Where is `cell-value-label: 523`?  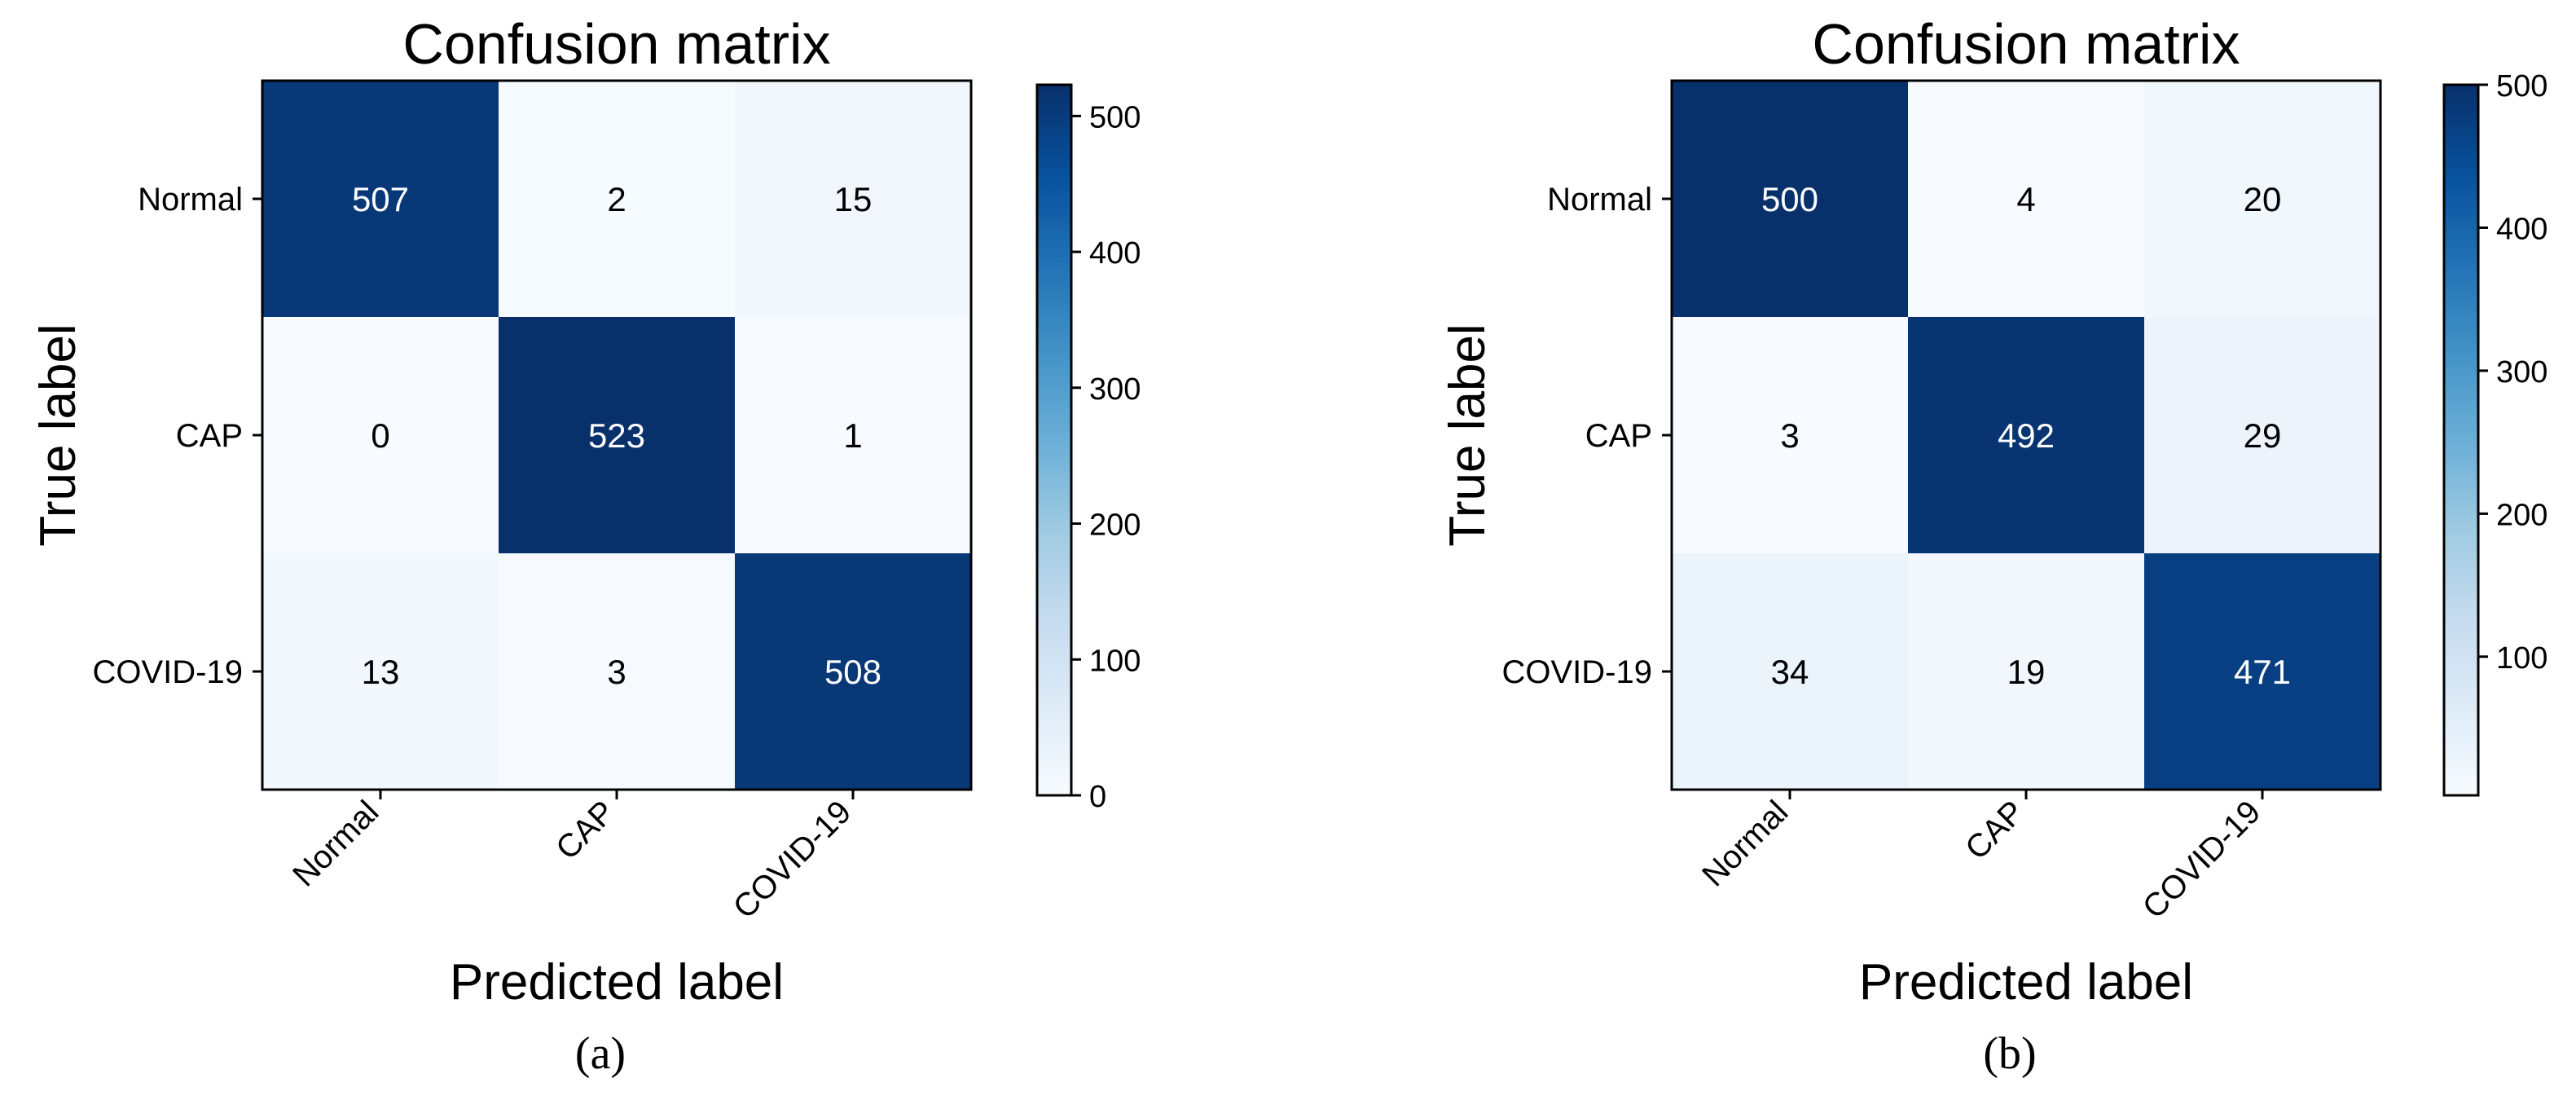
cell-value-label: 523 is located at coordinates (616, 436).